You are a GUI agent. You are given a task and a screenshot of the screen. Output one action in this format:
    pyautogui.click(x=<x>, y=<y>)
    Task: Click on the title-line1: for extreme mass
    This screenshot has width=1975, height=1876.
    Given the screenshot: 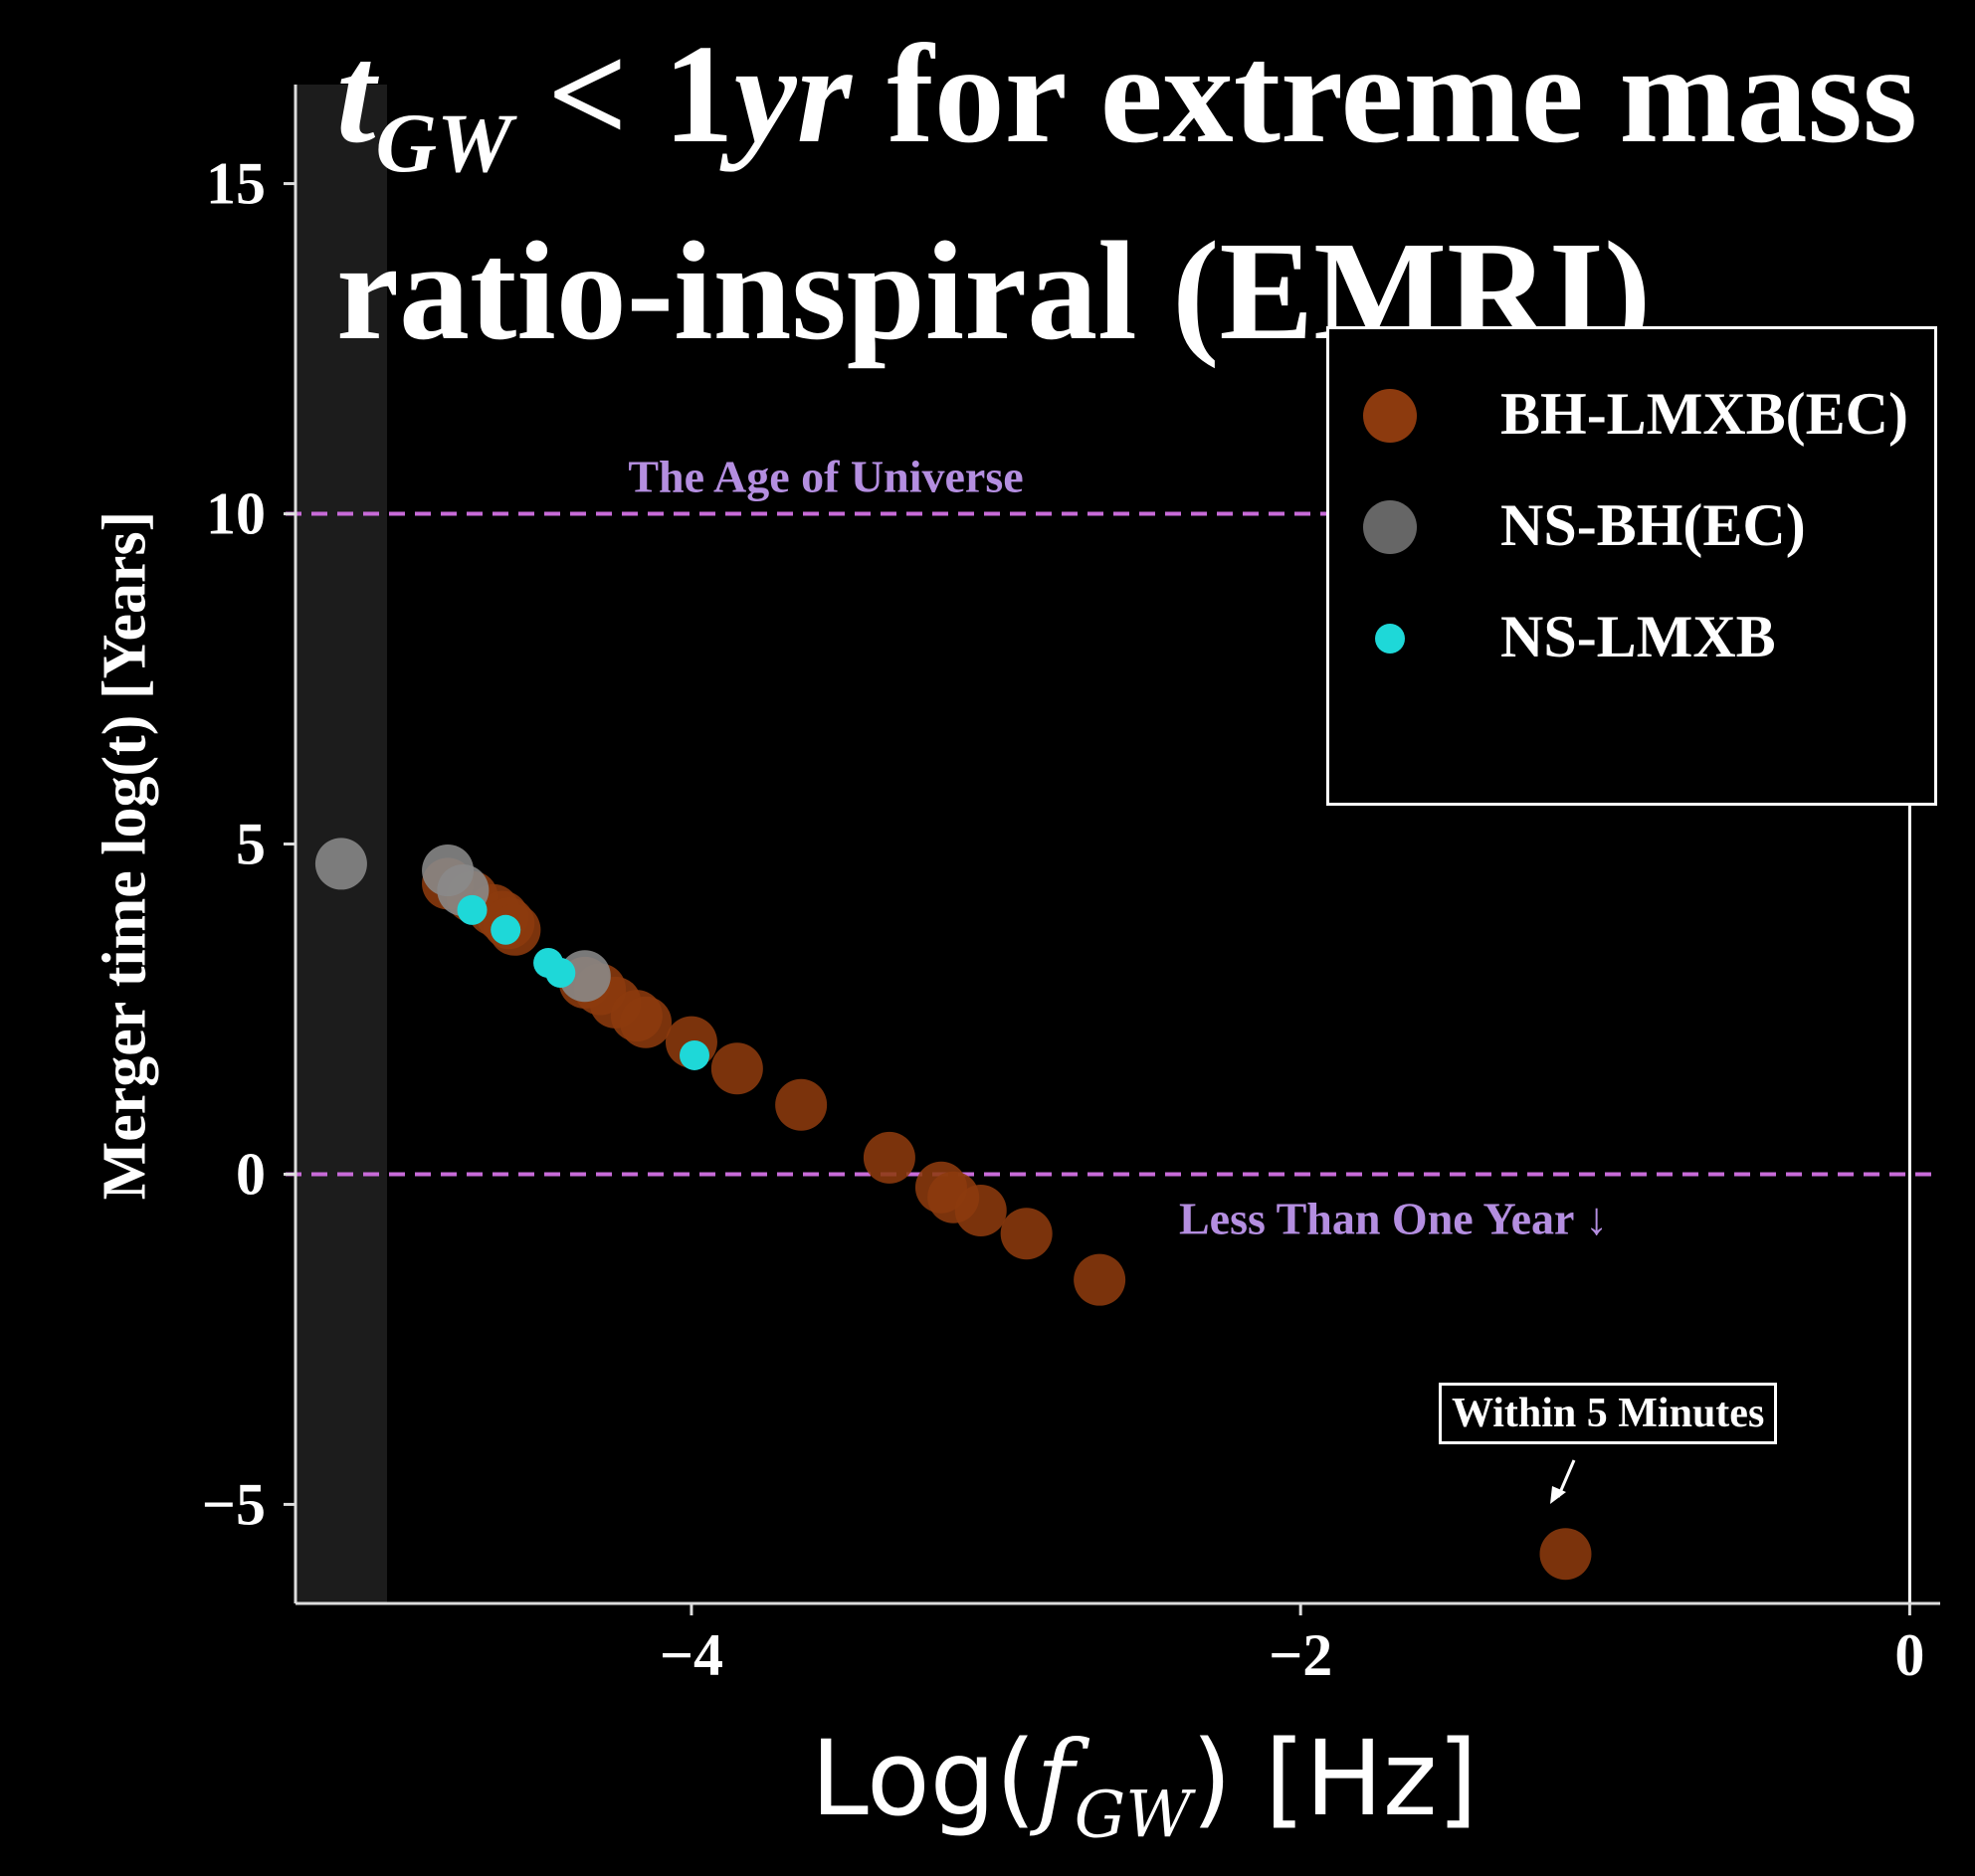 What is the action you would take?
    pyautogui.click(x=1384, y=93)
    